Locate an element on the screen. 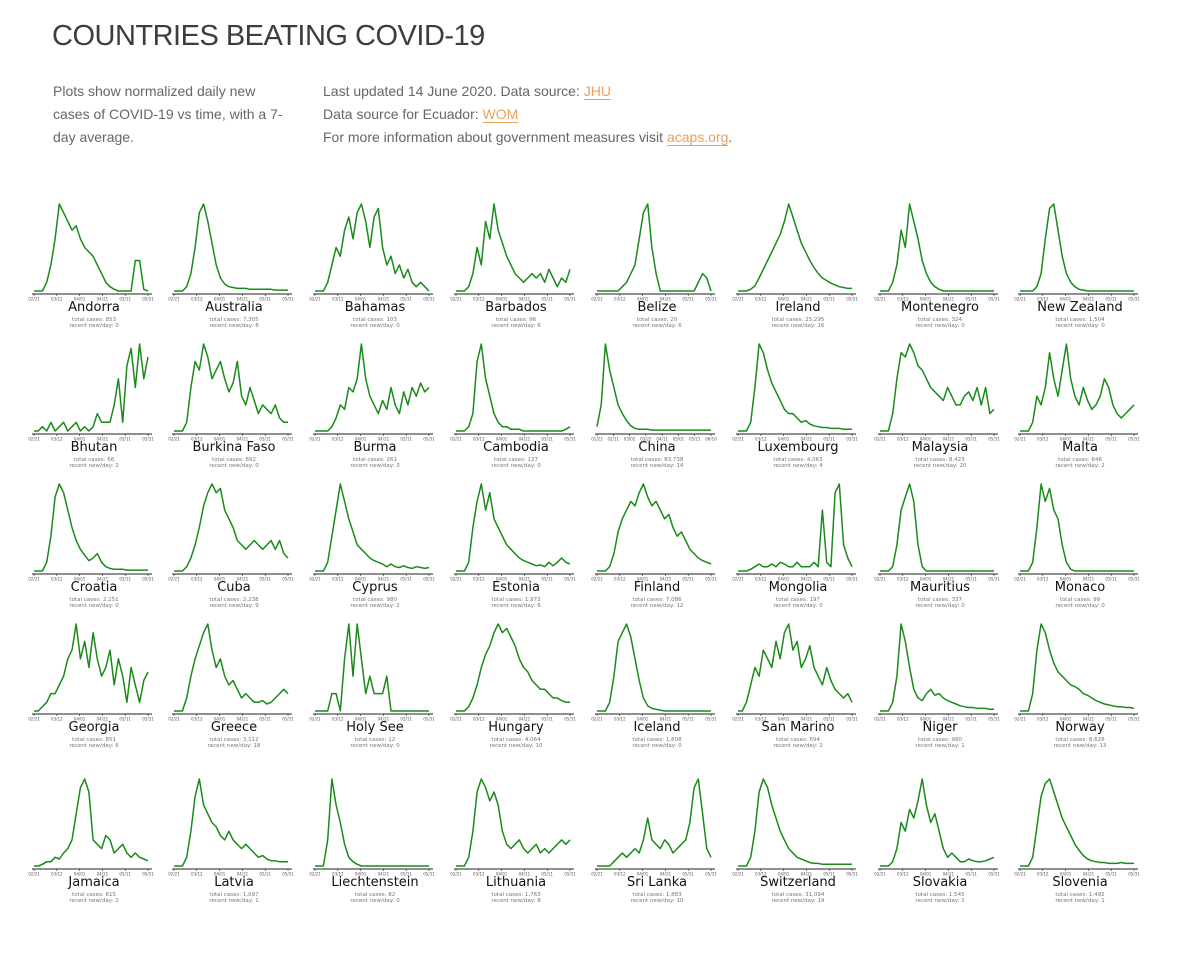  recent-new-per-day: recent new/day: 3 is located at coordinates (375, 466).